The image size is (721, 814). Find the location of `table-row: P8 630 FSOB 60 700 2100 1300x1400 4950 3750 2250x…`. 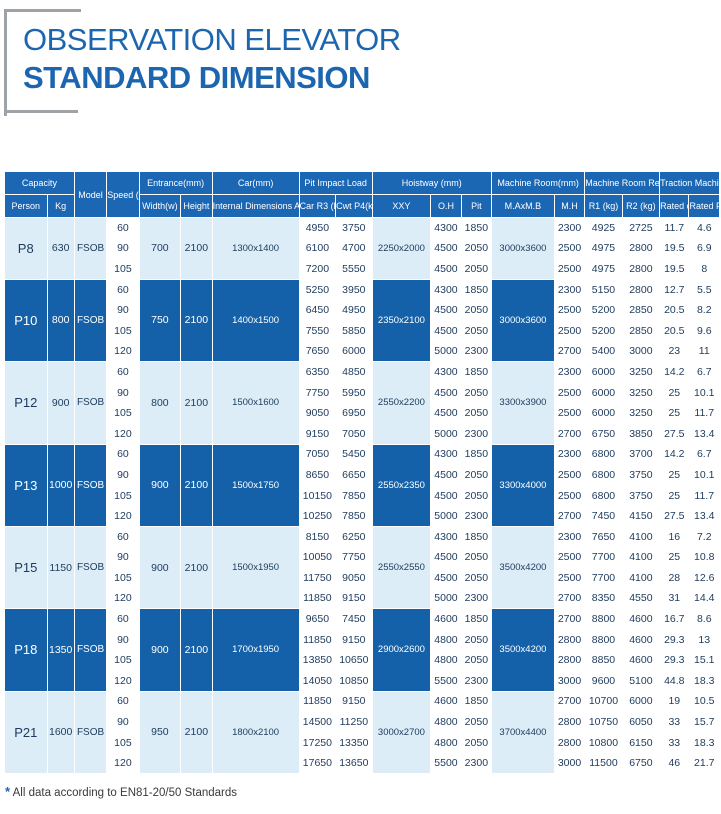

table-row: P8 630 FSOB 60 700 2100 1300x1400 4950 3750 2250x… is located at coordinates (362, 248).